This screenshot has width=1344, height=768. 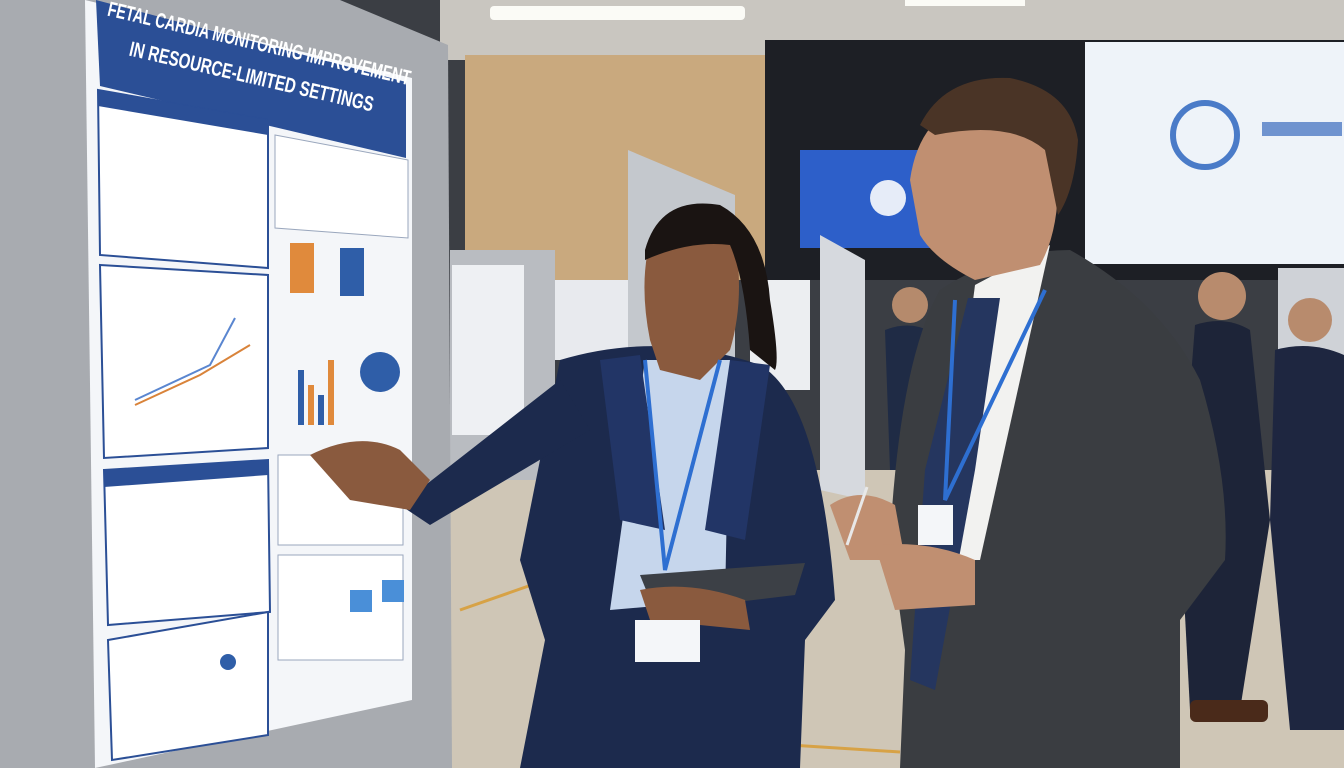 I want to click on projection-screen, so click(x=1214, y=153).